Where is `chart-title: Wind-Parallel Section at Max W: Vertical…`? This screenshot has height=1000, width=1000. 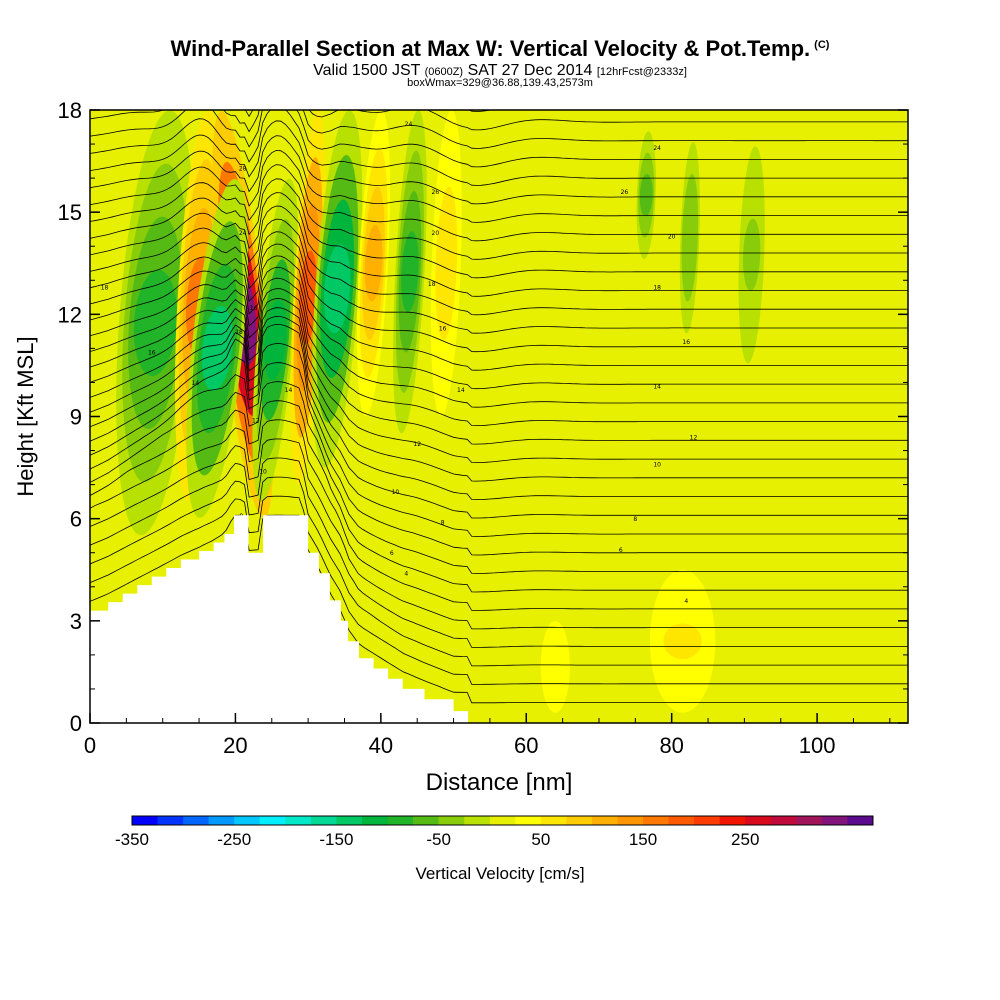 chart-title: Wind-Parallel Section at Max W: Vertical… is located at coordinates (500, 49).